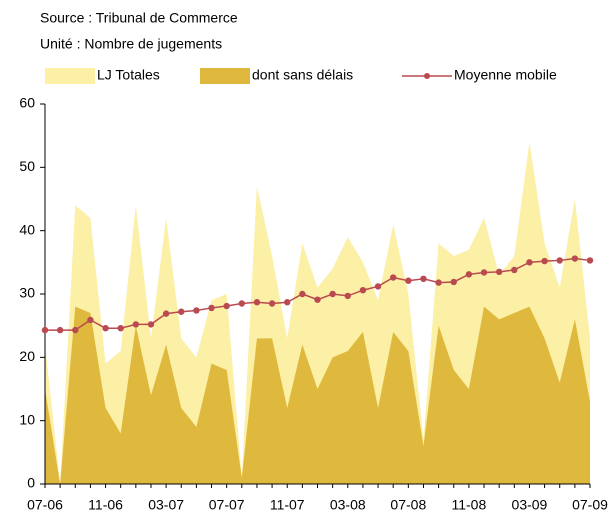 The image size is (616, 520). I want to click on x-tick-label: 07-08, so click(408, 505).